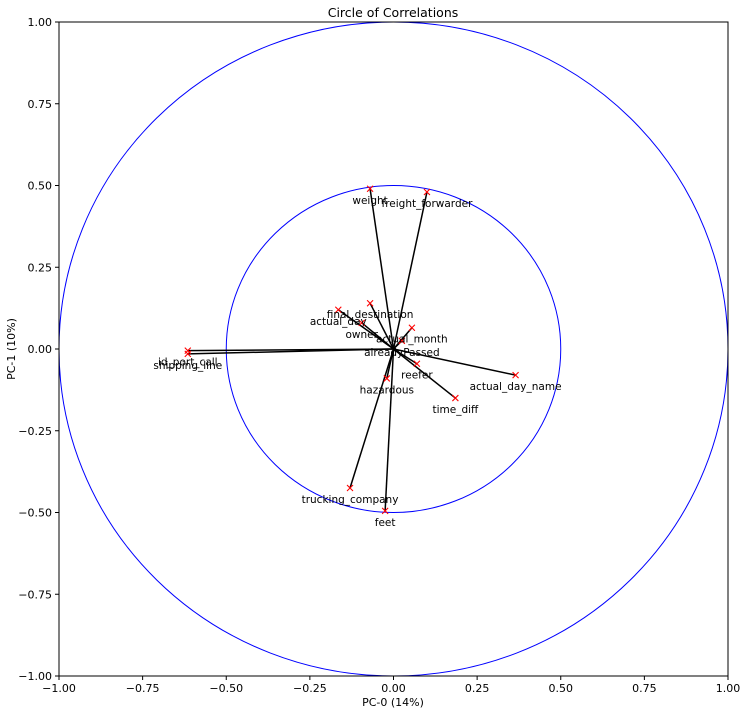  What do you see at coordinates (35, 676) in the screenshot?
I see `y-tick-label: −1.00` at bounding box center [35, 676].